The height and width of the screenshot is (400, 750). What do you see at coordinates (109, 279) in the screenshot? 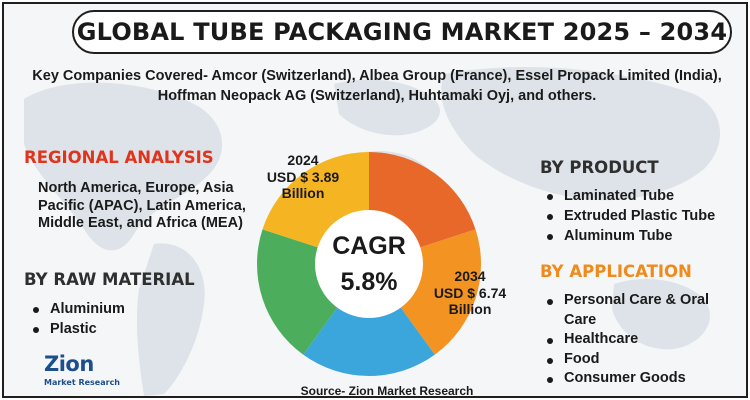
I see `raw-material-heading: BY RAW MATERIAL` at bounding box center [109, 279].